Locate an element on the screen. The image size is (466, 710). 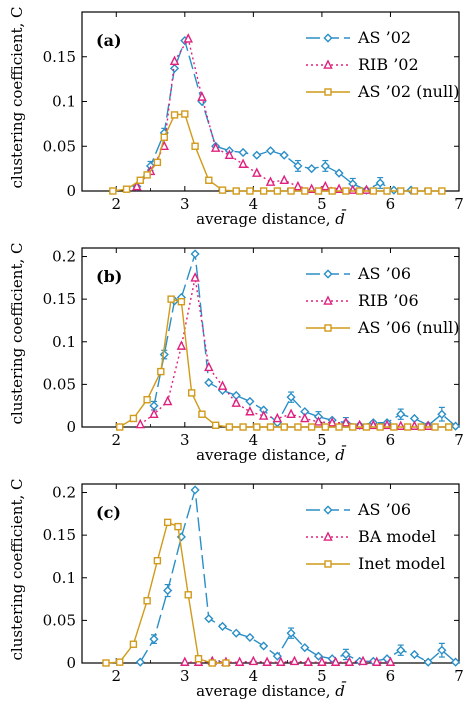
series-inet-model is located at coordinates (166, 592).